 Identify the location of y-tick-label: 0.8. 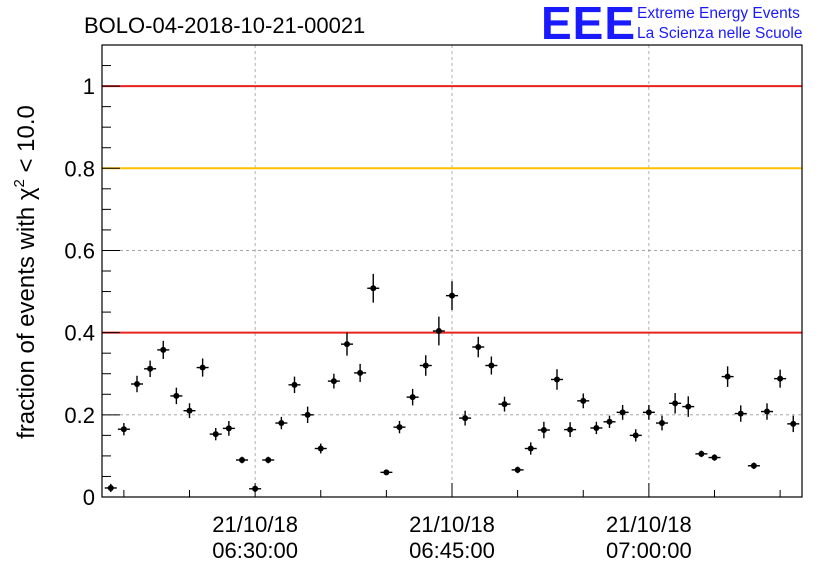
(79, 168).